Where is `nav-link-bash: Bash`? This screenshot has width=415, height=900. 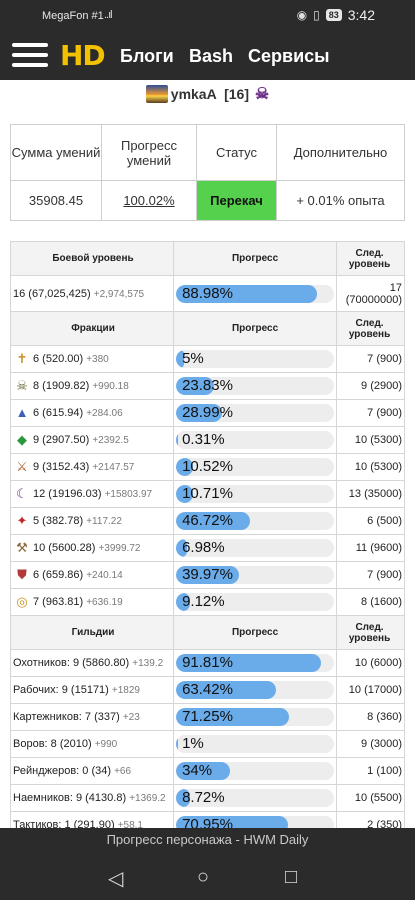
nav-link-bash: Bash is located at coordinates (211, 56).